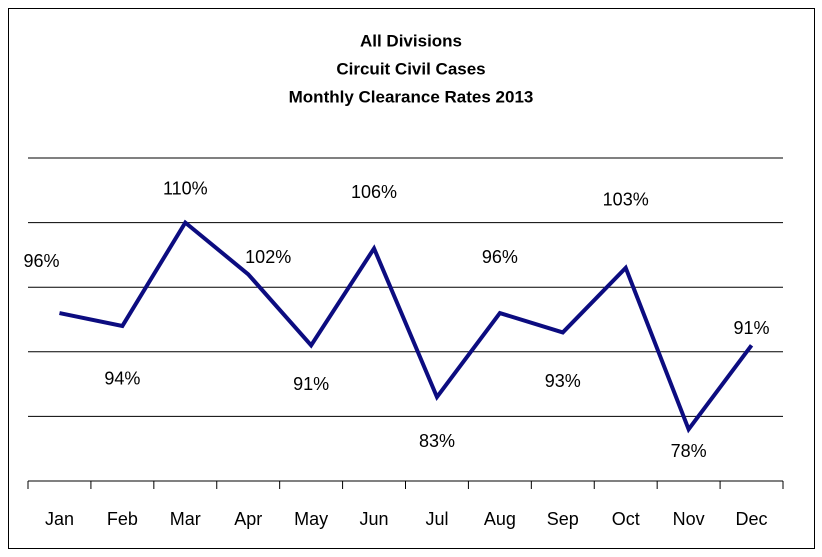 This screenshot has width=822, height=557. I want to click on x-tick-label: Jun, so click(374, 519).